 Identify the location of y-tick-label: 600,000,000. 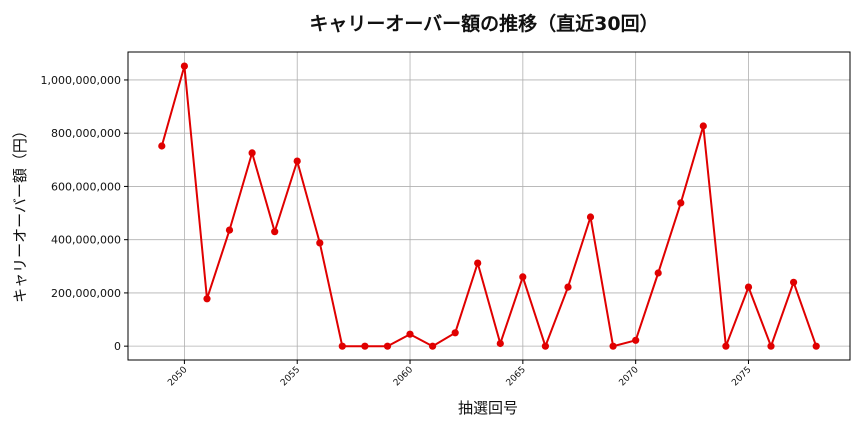
(86, 186).